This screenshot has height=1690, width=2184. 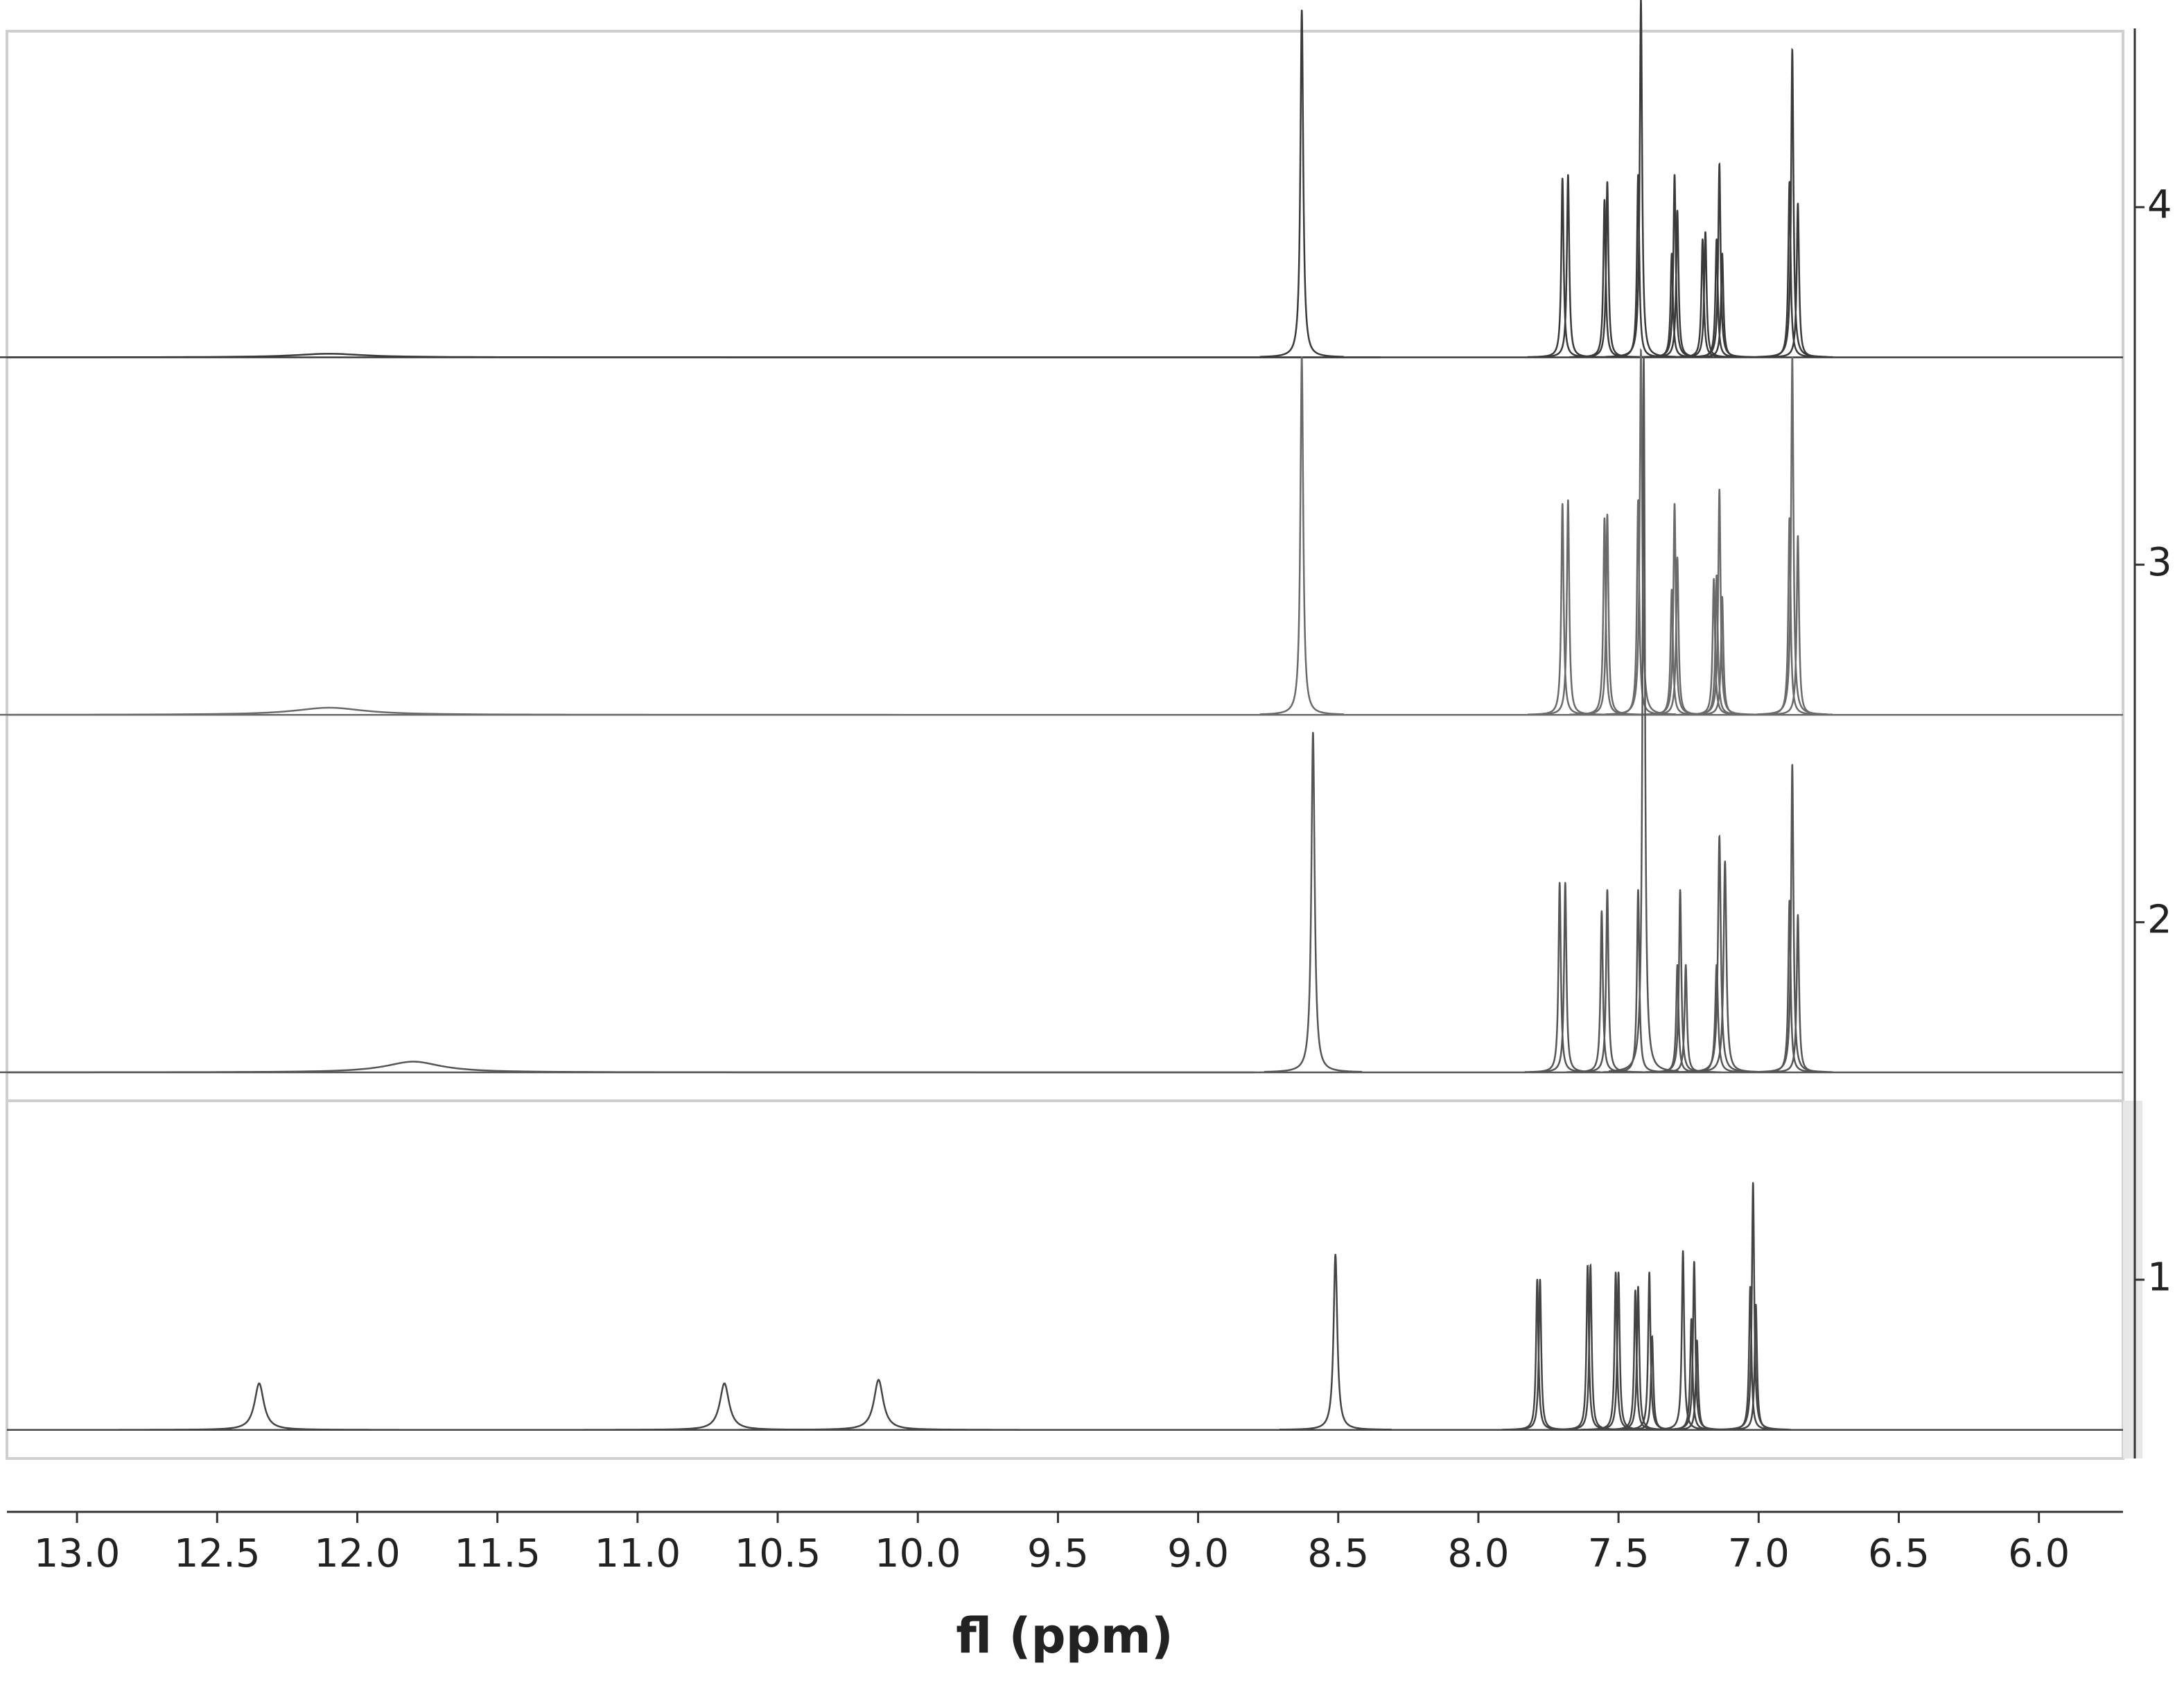 I want to click on x-tick-label: 9.0, so click(x=1198, y=1553).